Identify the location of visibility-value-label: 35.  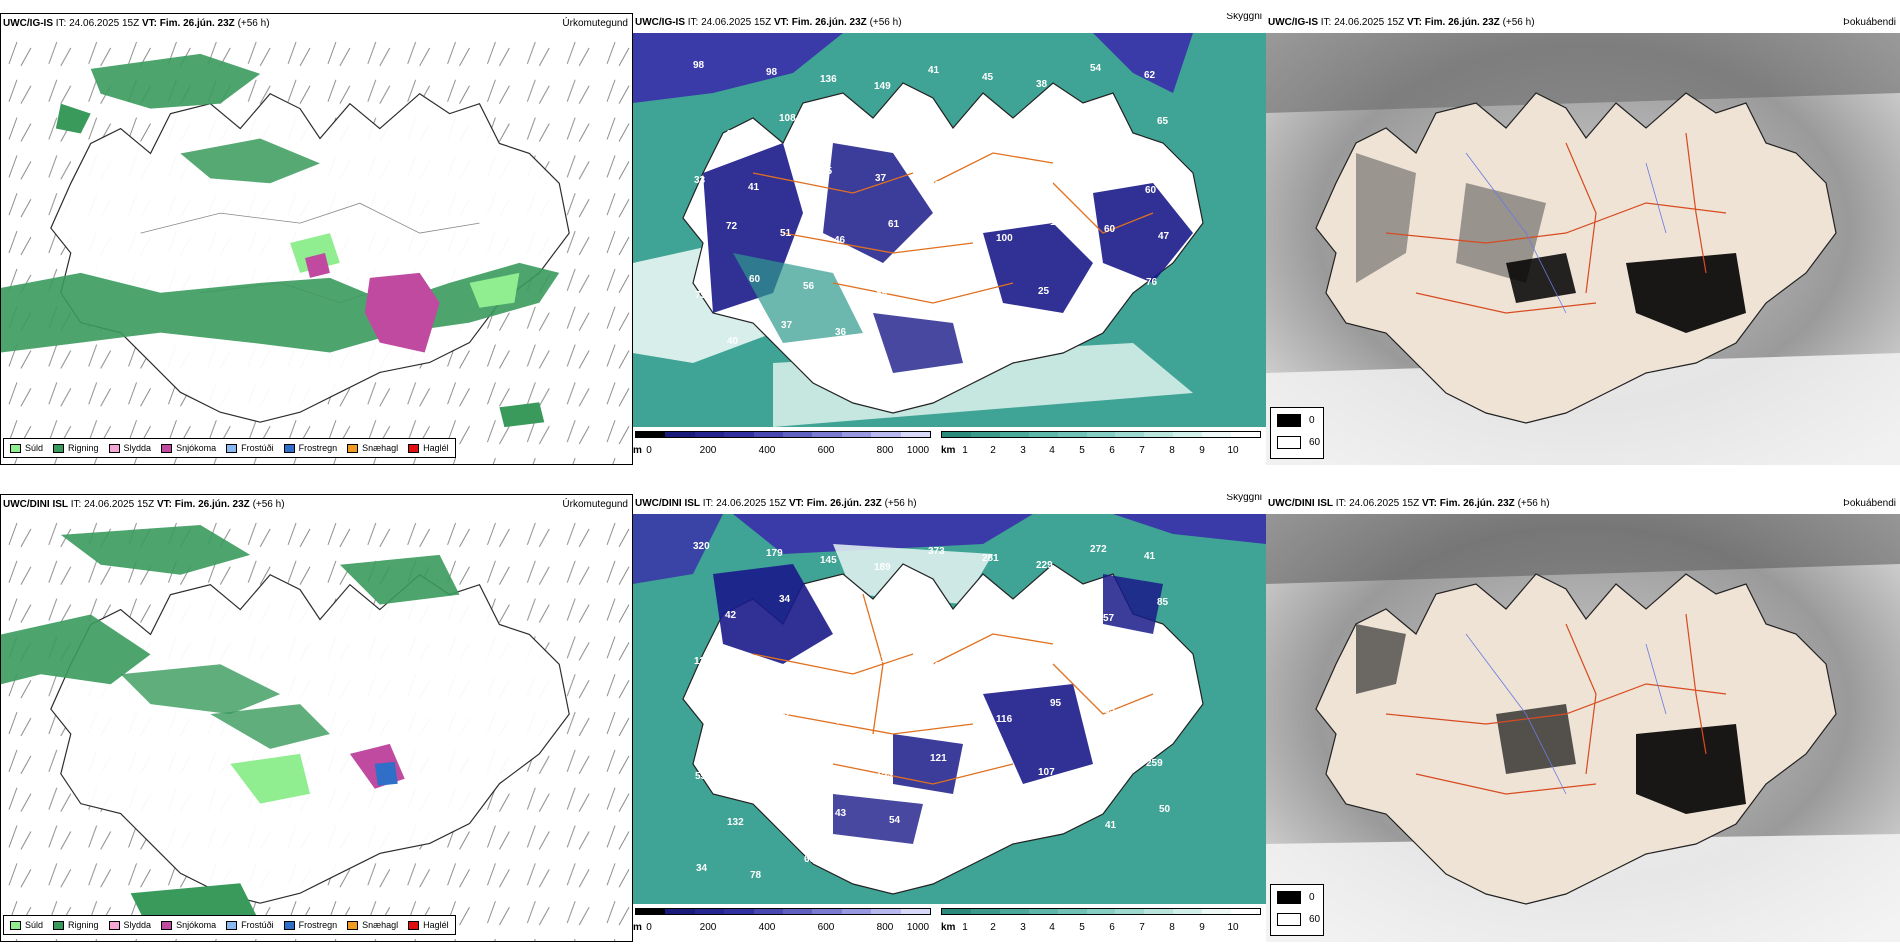
(1164, 717).